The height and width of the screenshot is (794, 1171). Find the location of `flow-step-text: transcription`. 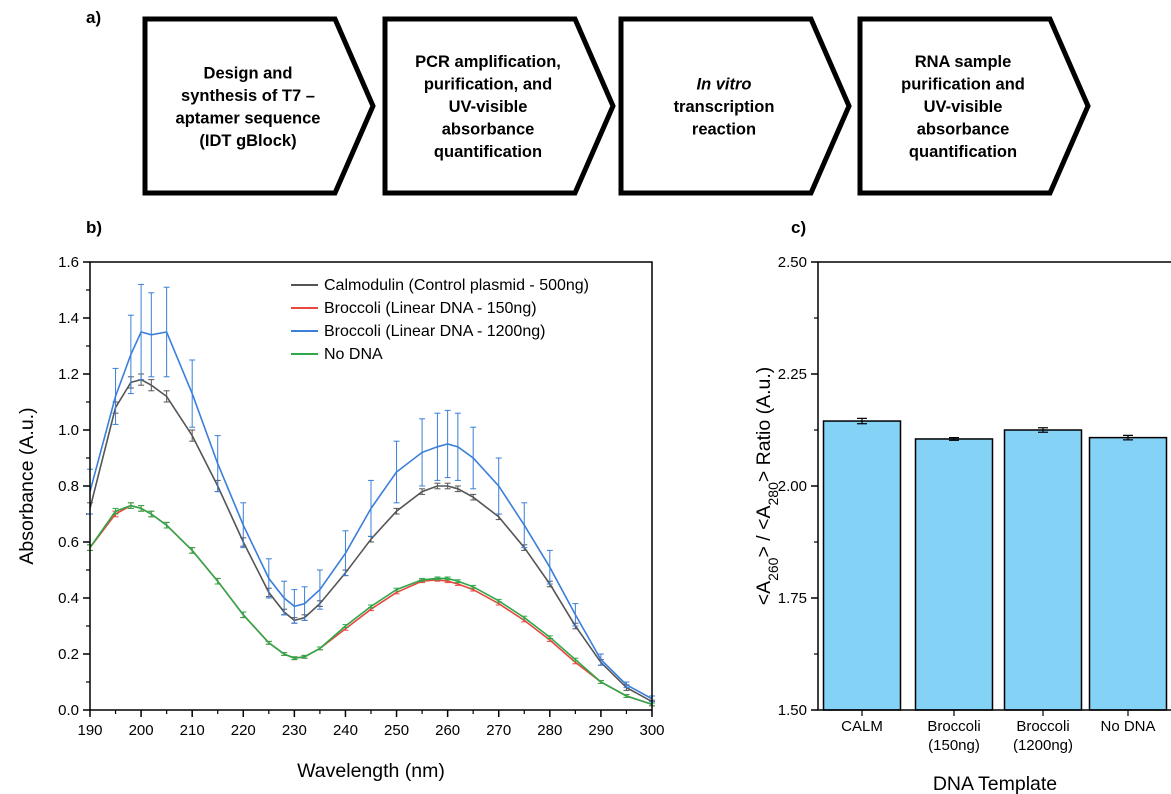

flow-step-text: transcription is located at coordinates (724, 107).